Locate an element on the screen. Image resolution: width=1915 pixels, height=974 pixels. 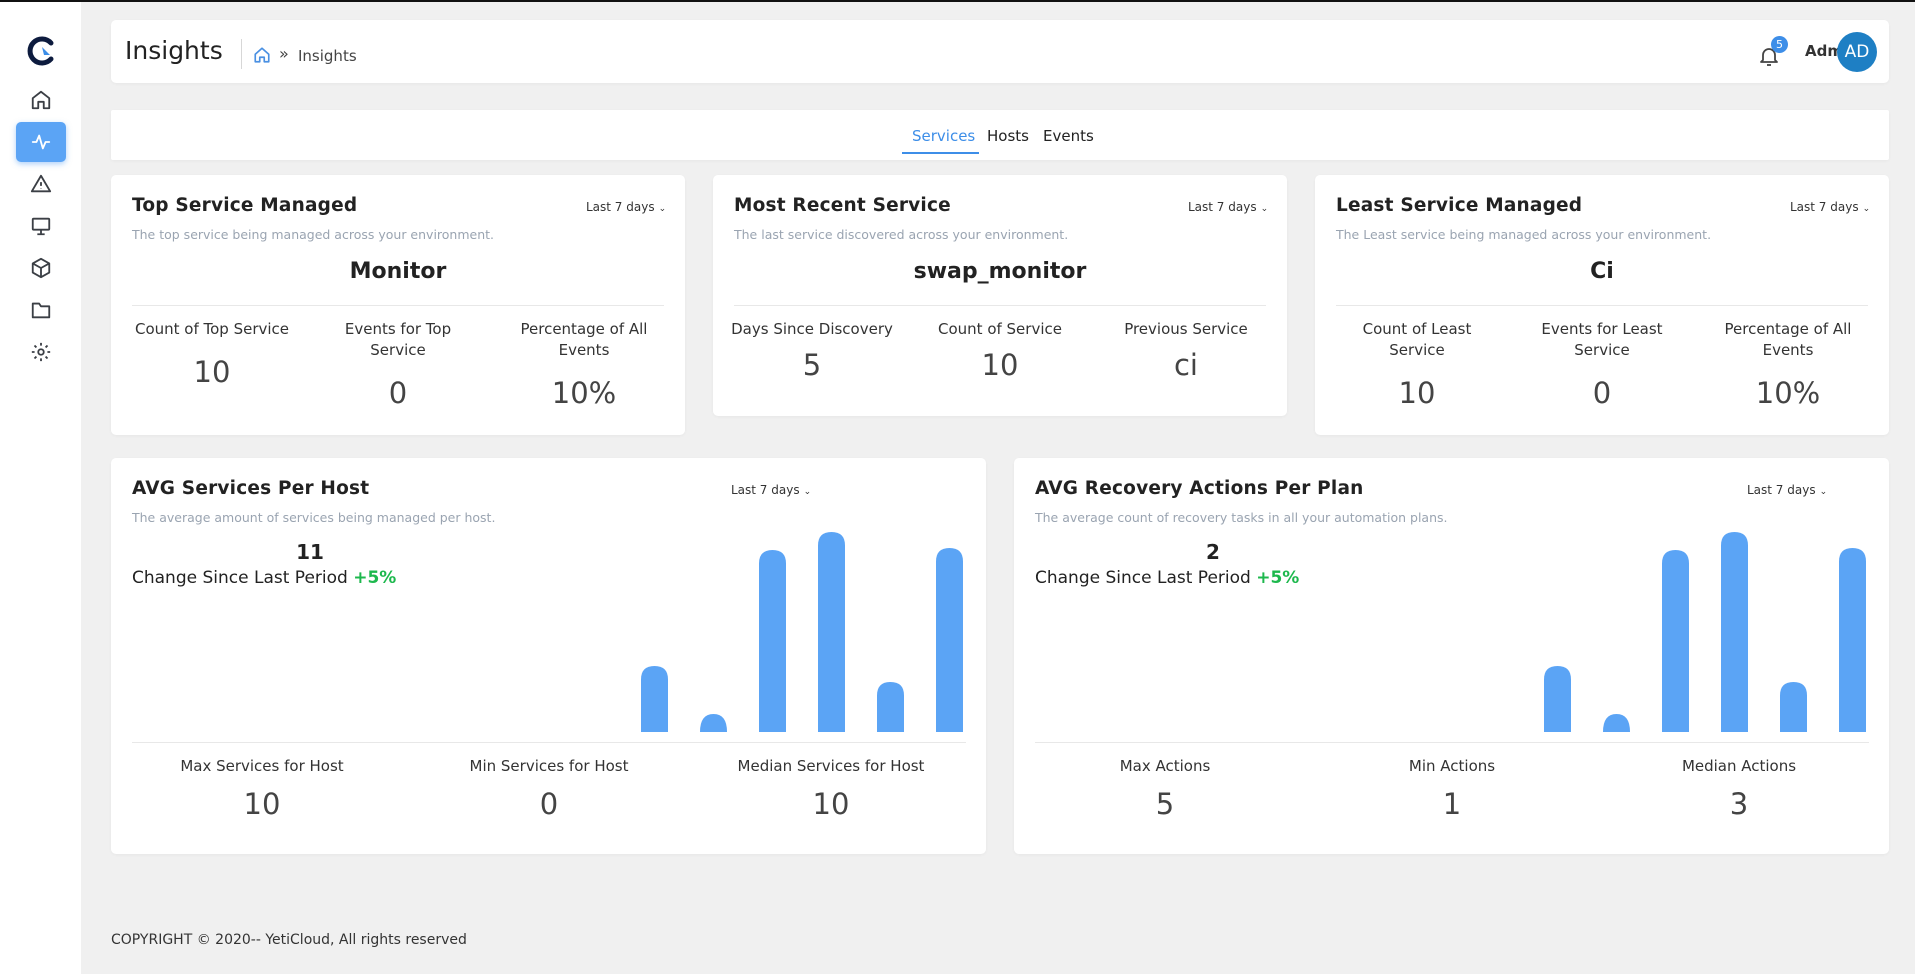
breadcrumb-home-icon is located at coordinates (262, 55).